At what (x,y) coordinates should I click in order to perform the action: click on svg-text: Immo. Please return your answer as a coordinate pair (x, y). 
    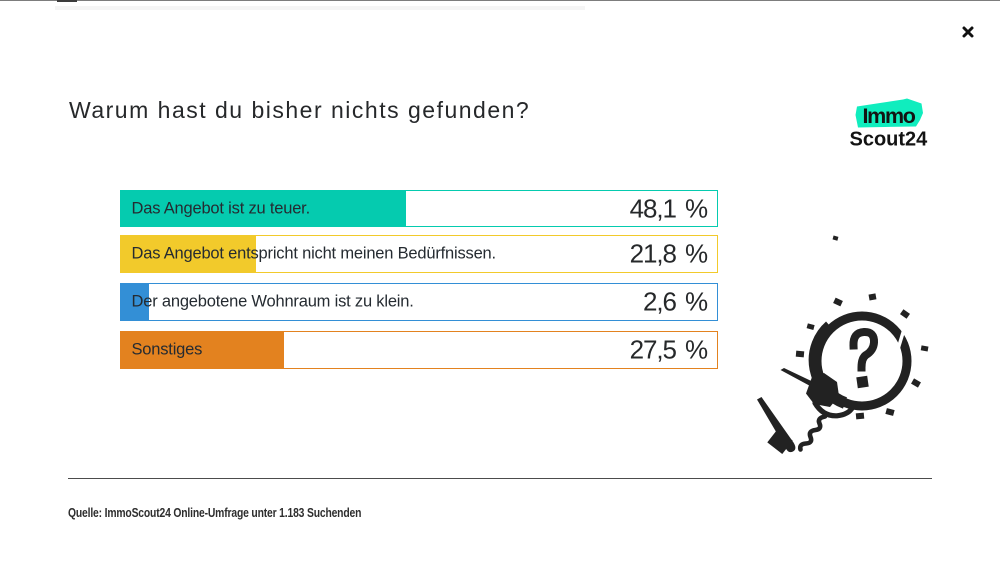
    Looking at the image, I should click on (889, 116).